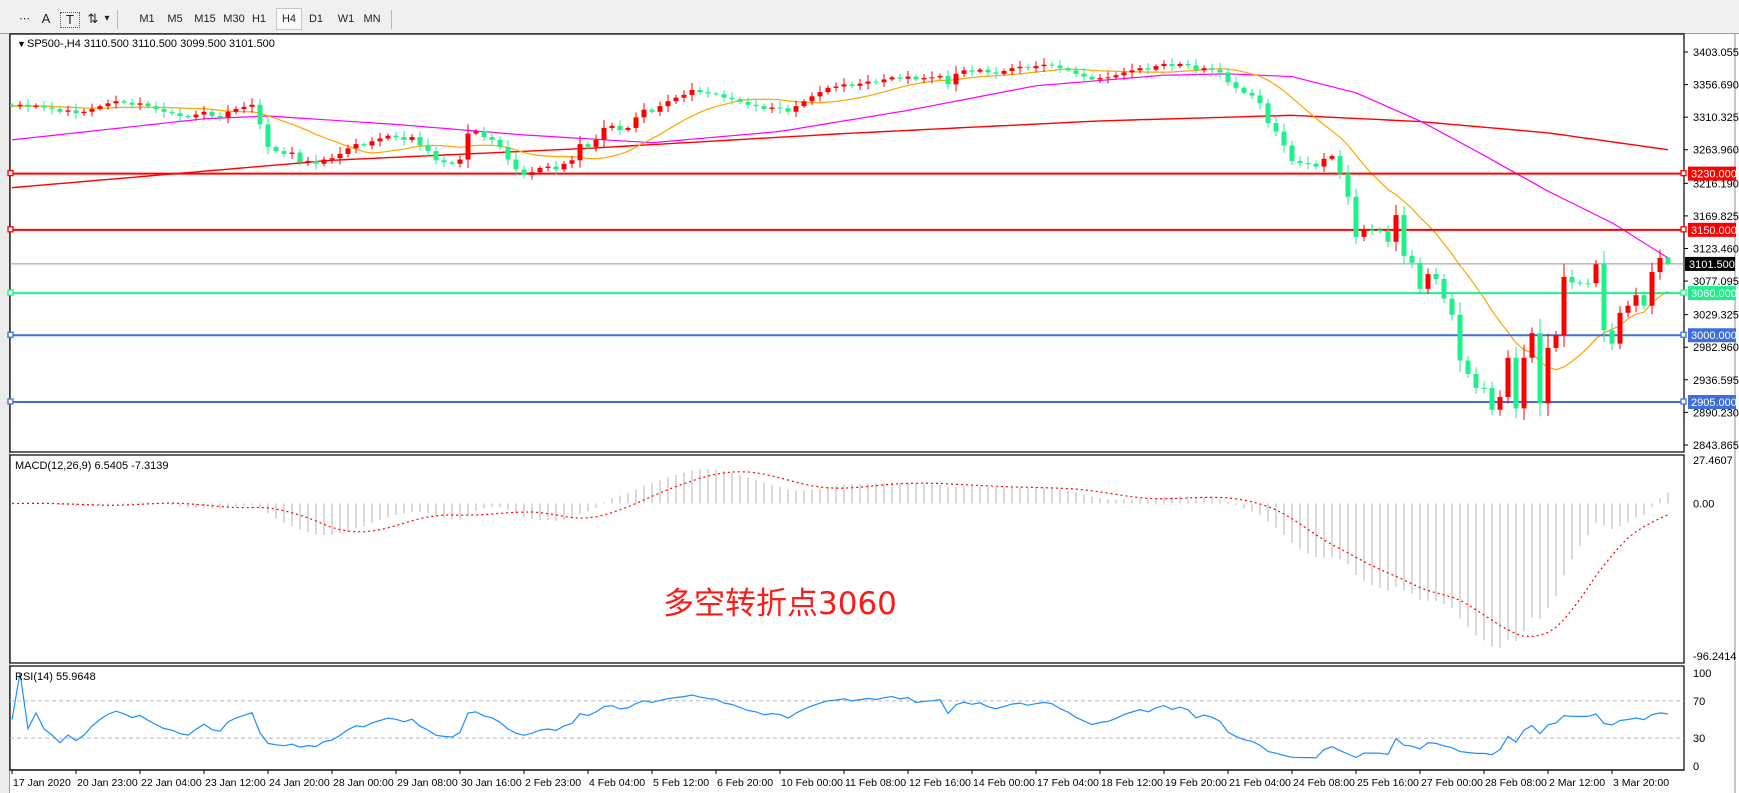 This screenshot has width=1739, height=793. Describe the element at coordinates (346, 19) in the screenshot. I see `timeframe-w1-button: W1` at that location.